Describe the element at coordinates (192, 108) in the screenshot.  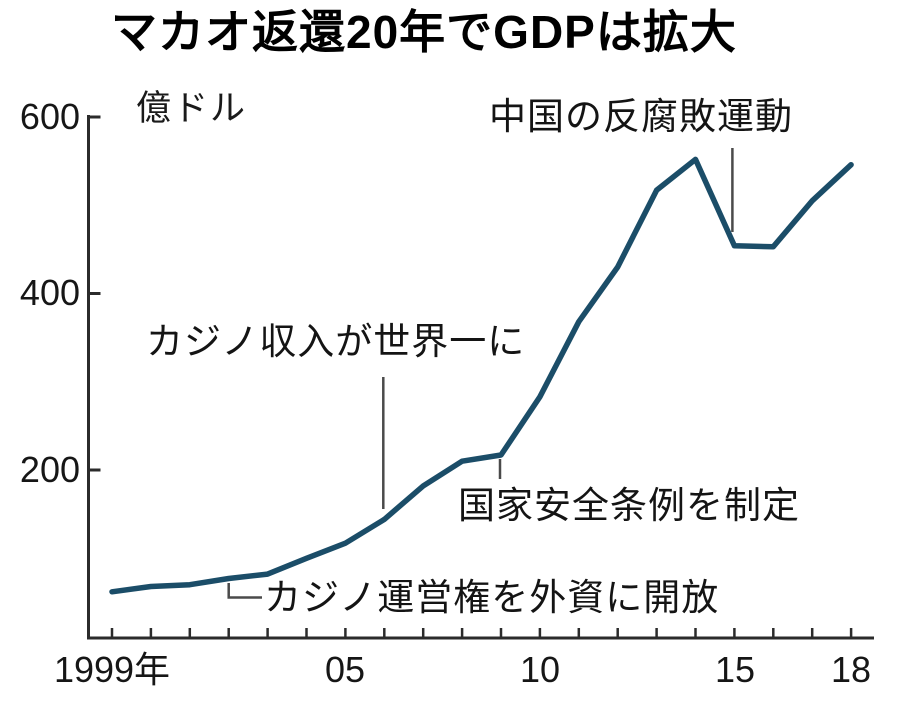
I see `y-axis-unit-label: 億ドル` at that location.